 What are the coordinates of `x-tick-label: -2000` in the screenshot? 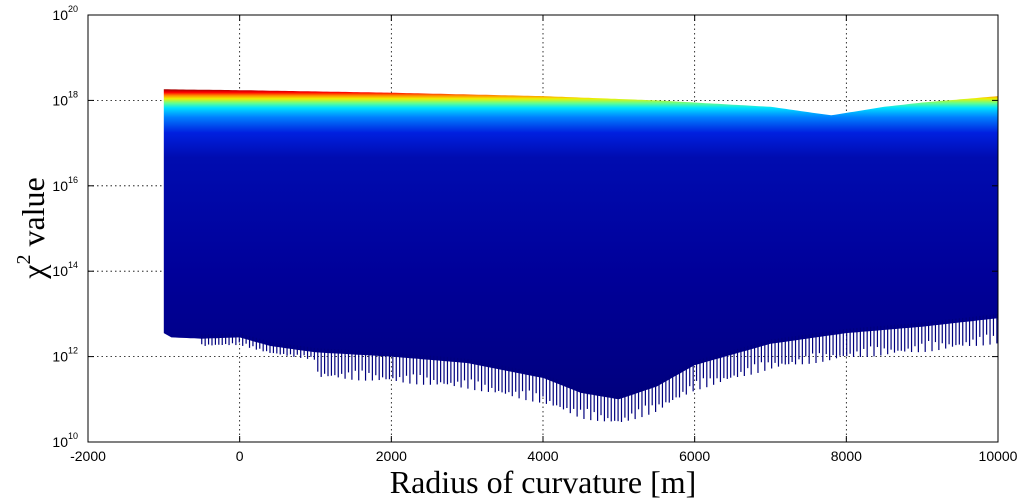 It's located at (88, 456).